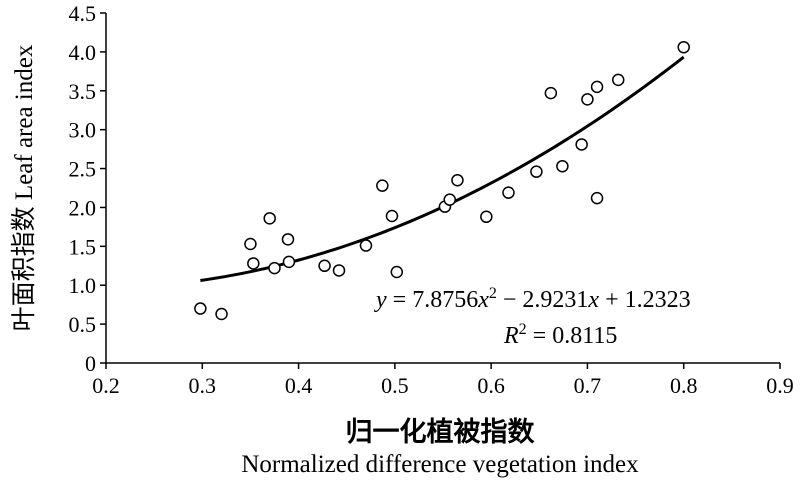 Image resolution: width=800 pixels, height=481 pixels. Describe the element at coordinates (24, 187) in the screenshot. I see `y-axis-title: 叶面积指数 Leaf area index` at that location.